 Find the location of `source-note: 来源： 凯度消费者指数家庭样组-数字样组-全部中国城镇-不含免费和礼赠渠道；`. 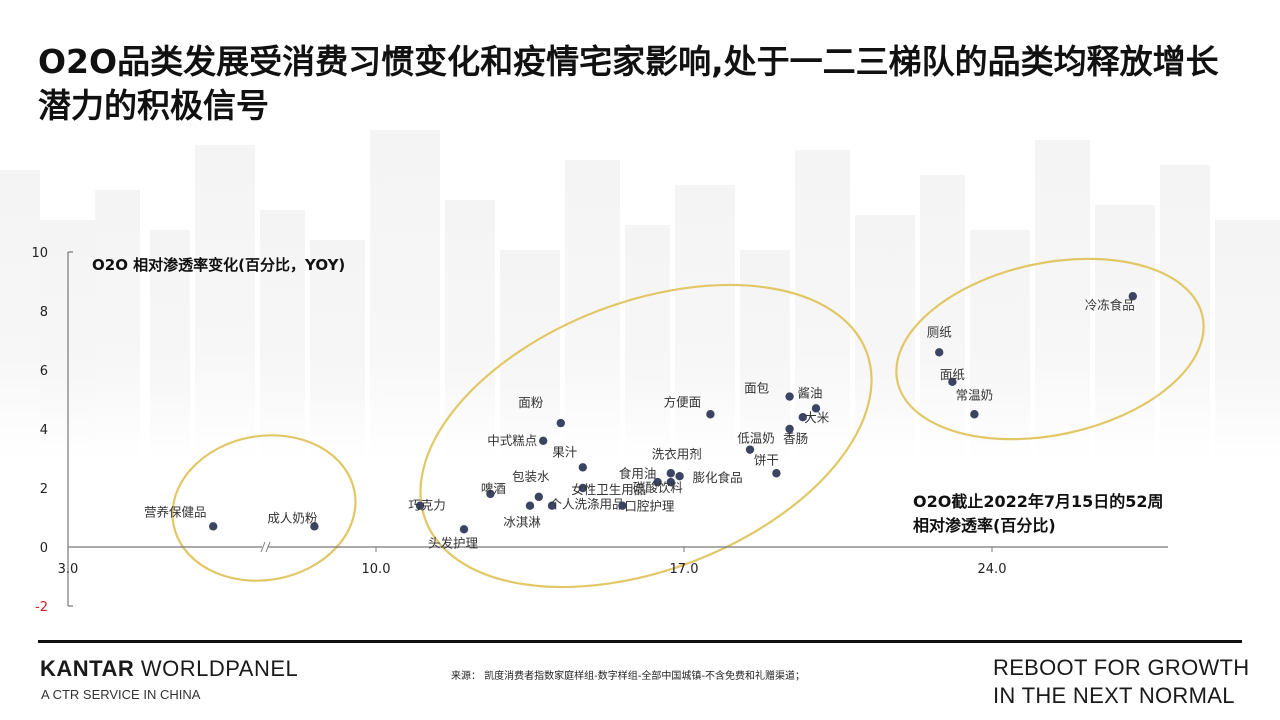

source-note: 来源： 凯度消费者指数家庭样组-数字样组-全部中国城镇-不含免费和礼赠渠道； is located at coordinates (628, 676).